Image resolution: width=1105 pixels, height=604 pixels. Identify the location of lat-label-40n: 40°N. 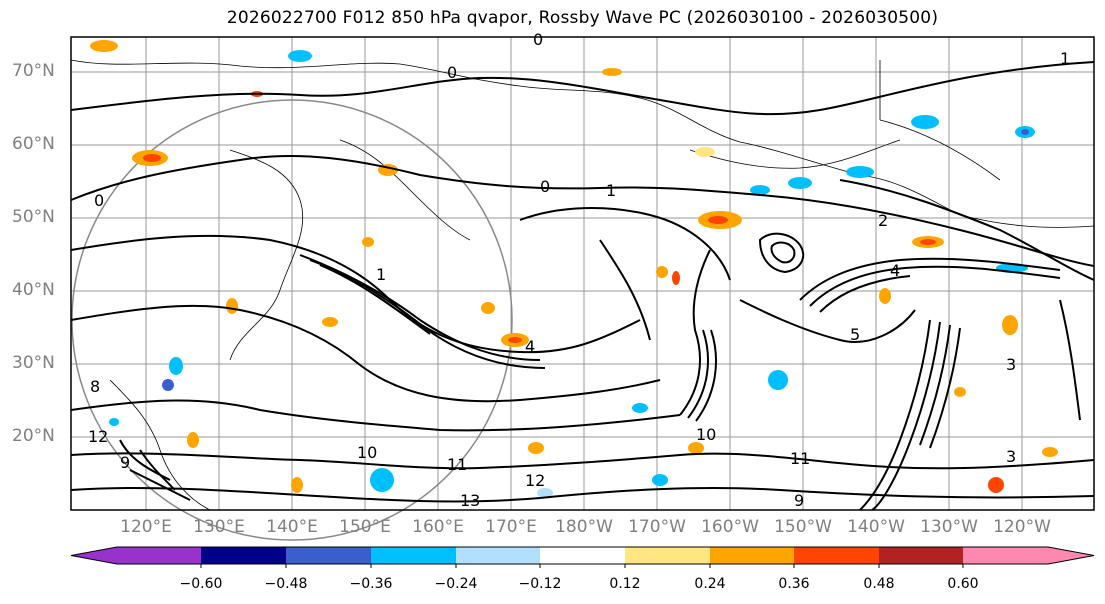
(33, 290).